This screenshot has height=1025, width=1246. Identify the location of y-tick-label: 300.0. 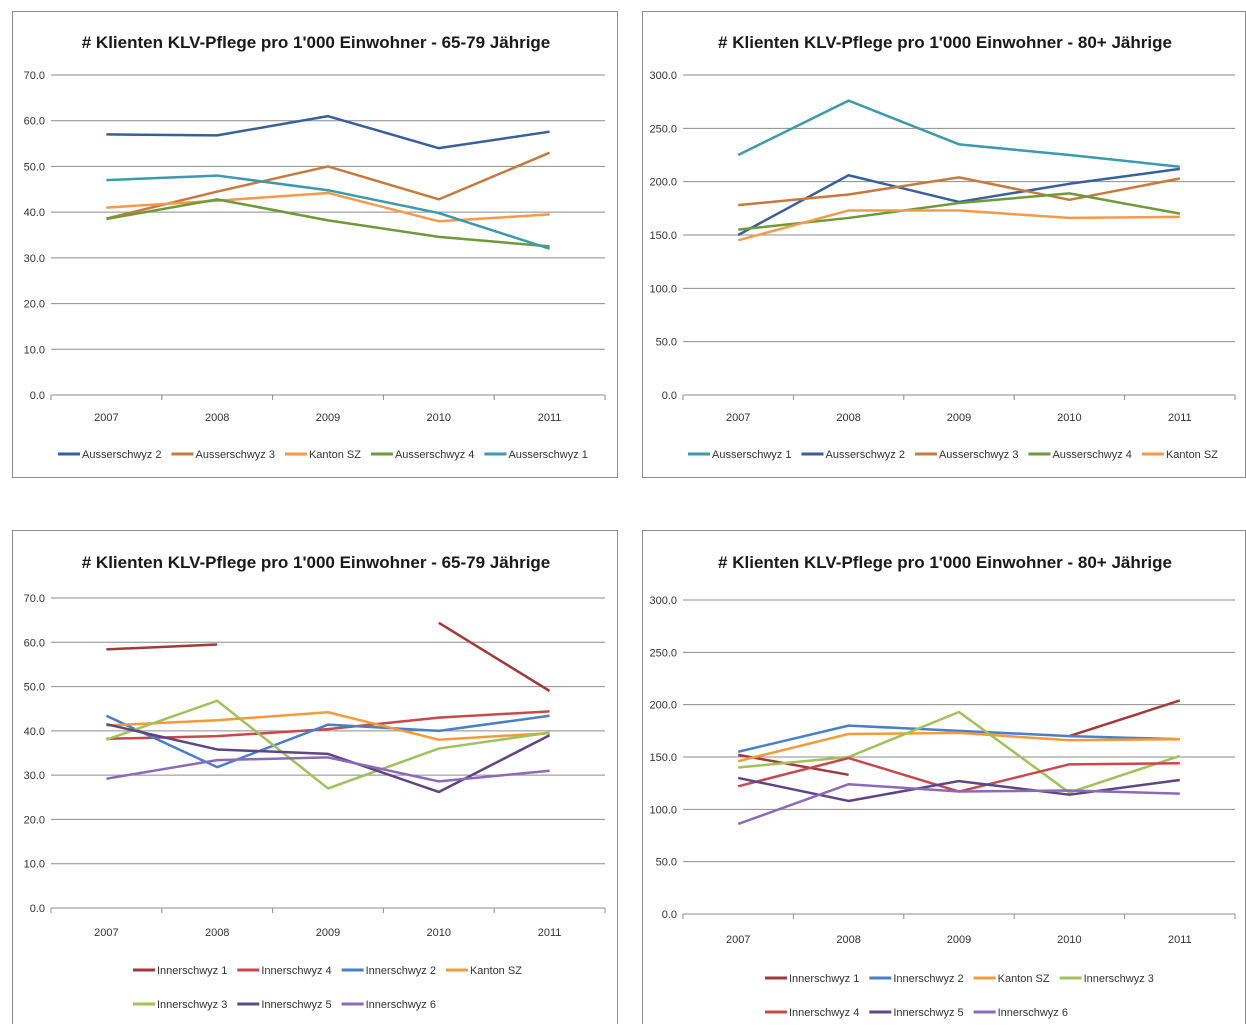
(663, 601).